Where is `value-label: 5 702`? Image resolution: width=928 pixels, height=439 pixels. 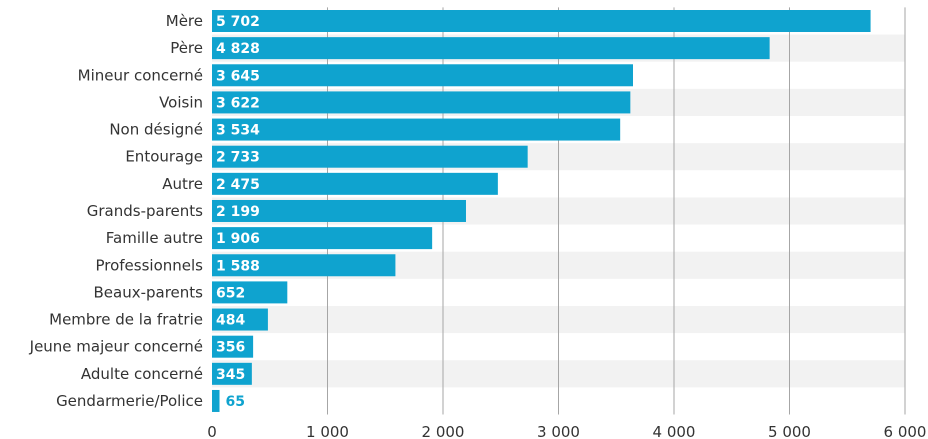
value-label: 5 702 is located at coordinates (238, 22).